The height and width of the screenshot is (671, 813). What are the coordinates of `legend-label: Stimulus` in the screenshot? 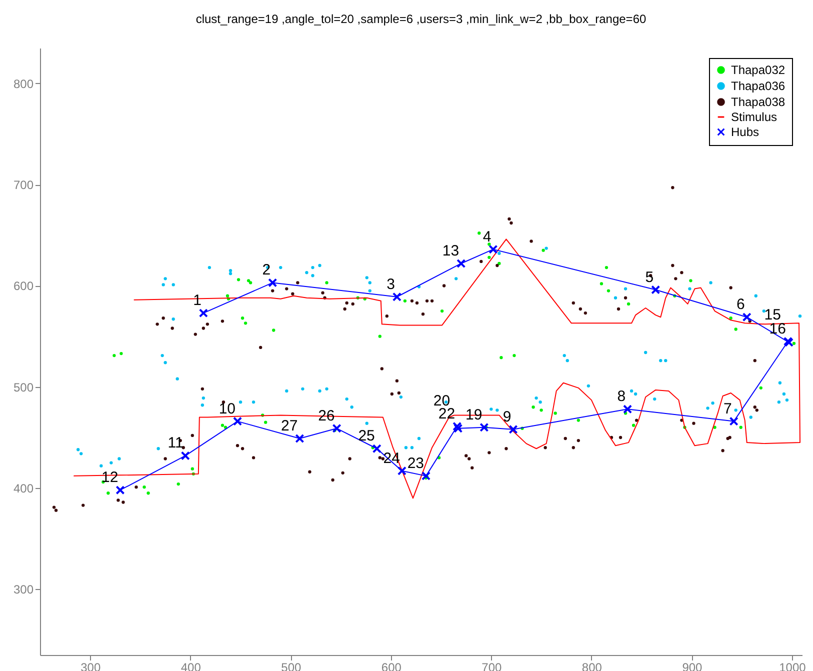 It's located at (754, 117).